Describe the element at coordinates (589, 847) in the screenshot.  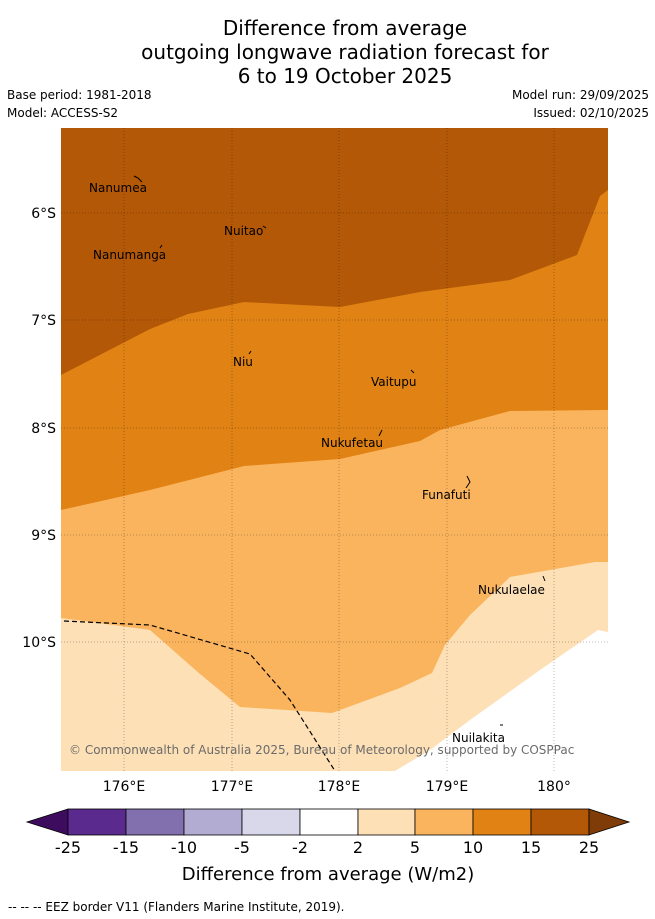
I see `colorbar-tick: 25` at that location.